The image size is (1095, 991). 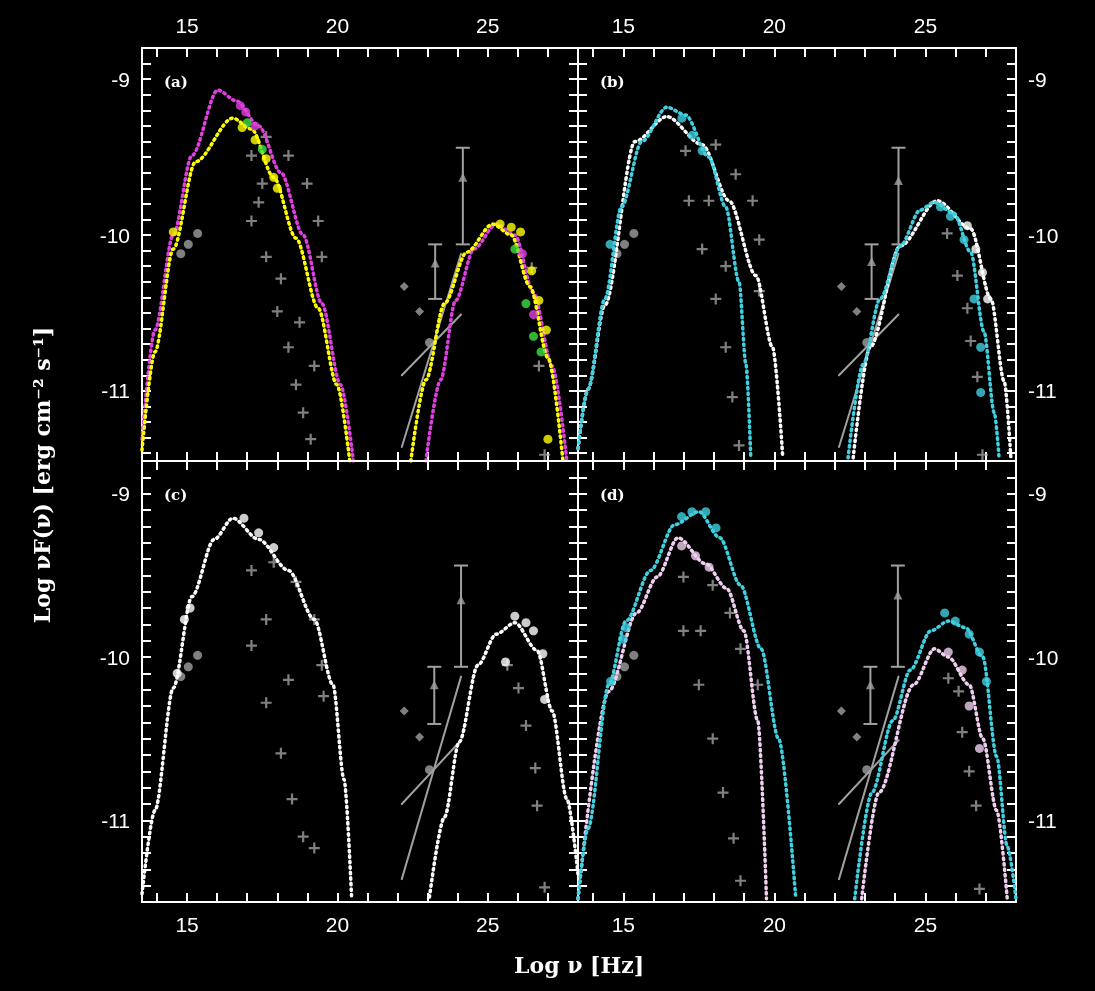 What do you see at coordinates (612, 81) in the screenshot?
I see `annotation: (b)` at bounding box center [612, 81].